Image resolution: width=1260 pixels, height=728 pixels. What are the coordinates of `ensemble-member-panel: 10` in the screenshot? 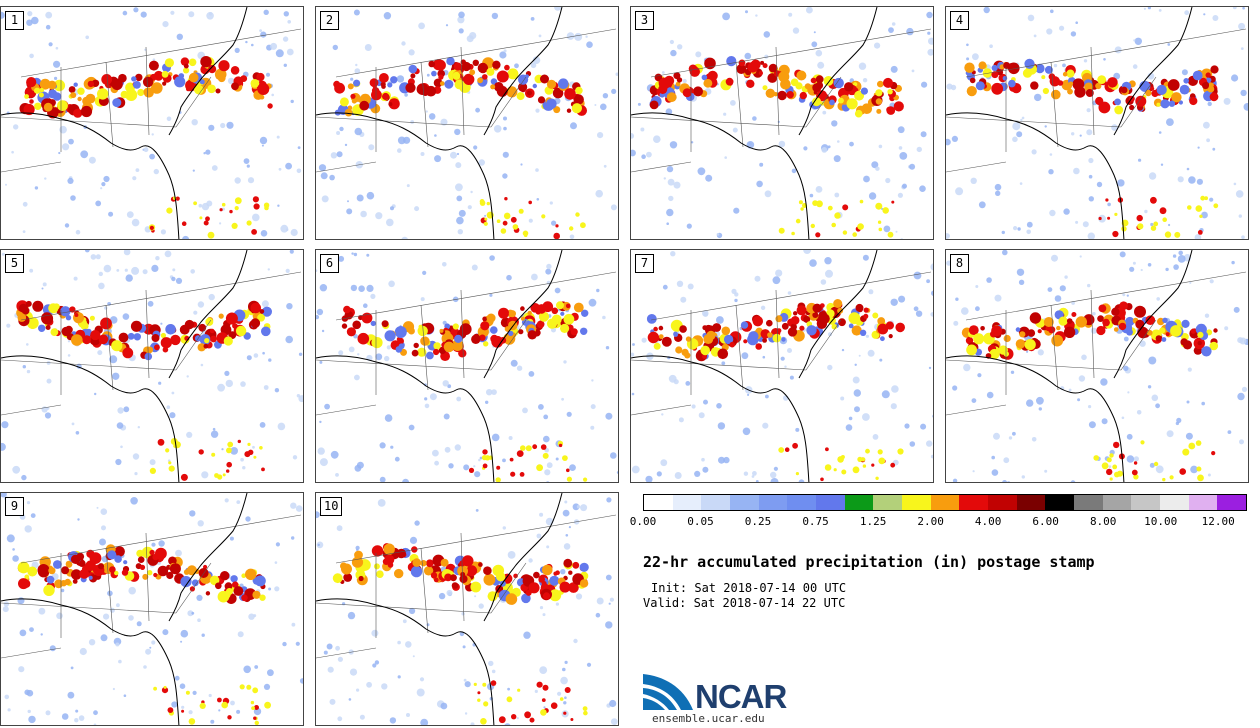 It's located at (467, 609).